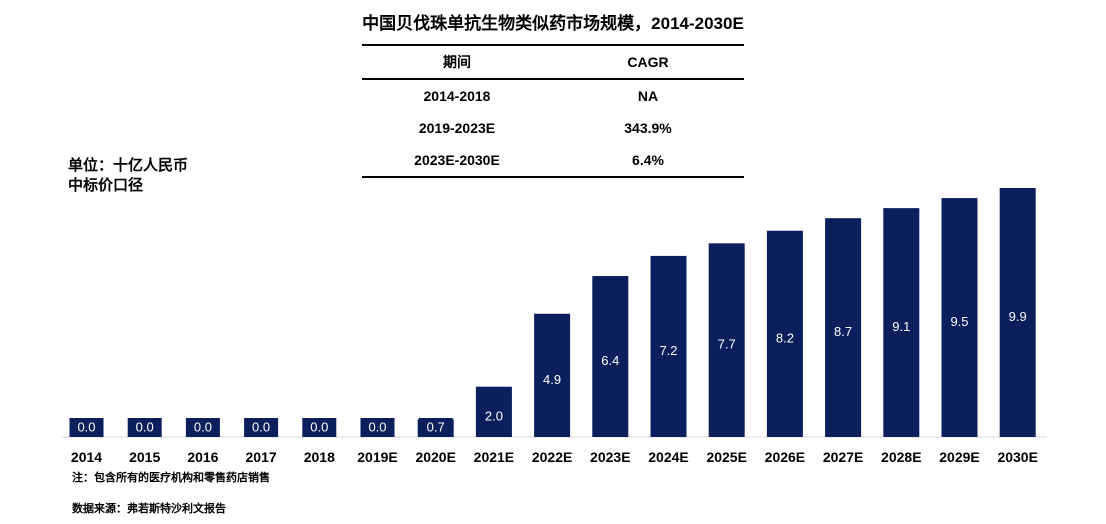 Image resolution: width=1106 pixels, height=524 pixels. Describe the element at coordinates (1018, 316) in the screenshot. I see `data-label: 9.9` at that location.